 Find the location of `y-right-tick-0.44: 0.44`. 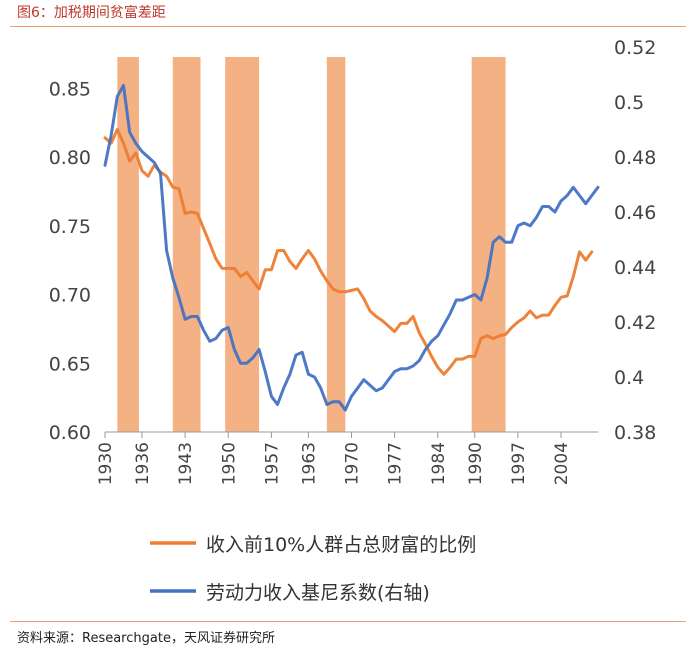

y-right-tick-0.44: 0.44 is located at coordinates (635, 268).